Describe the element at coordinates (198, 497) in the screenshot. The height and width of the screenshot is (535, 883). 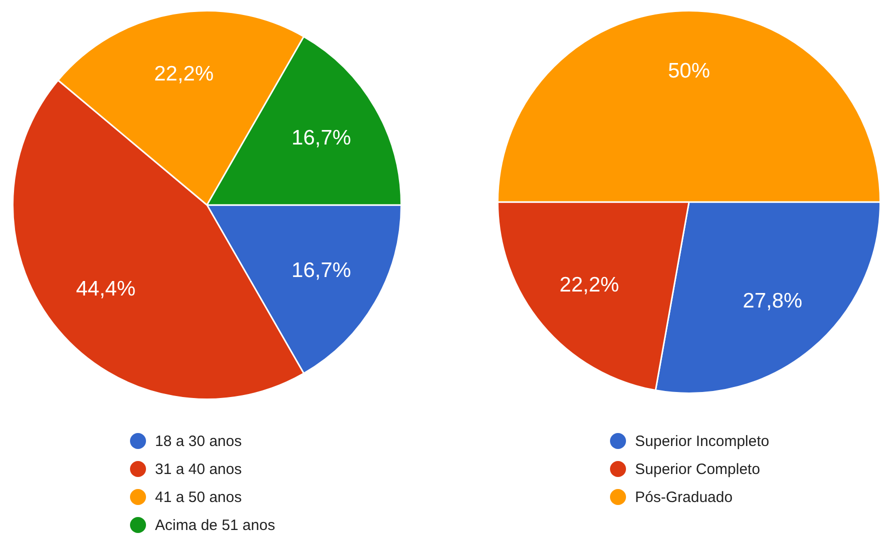
I see `legend-label: 41 a 50 anos` at that location.